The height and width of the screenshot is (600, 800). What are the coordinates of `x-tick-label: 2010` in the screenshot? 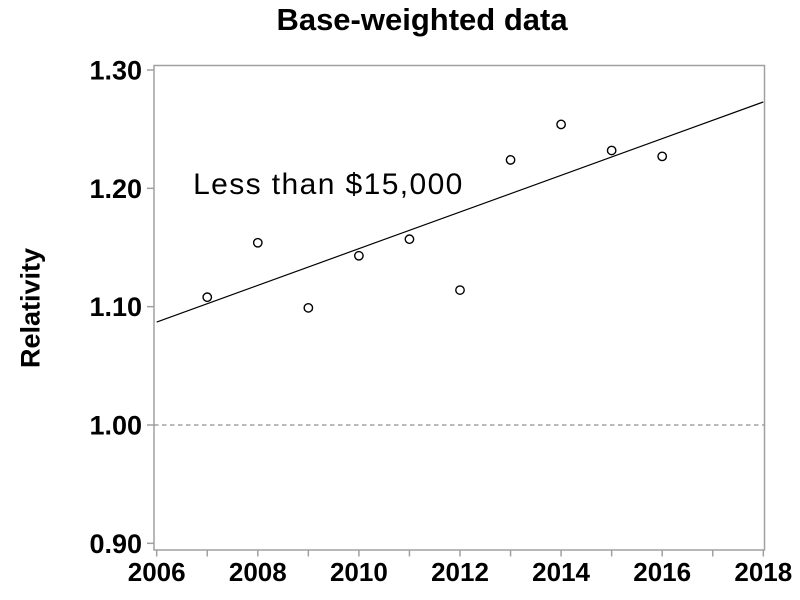 It's located at (359, 572).